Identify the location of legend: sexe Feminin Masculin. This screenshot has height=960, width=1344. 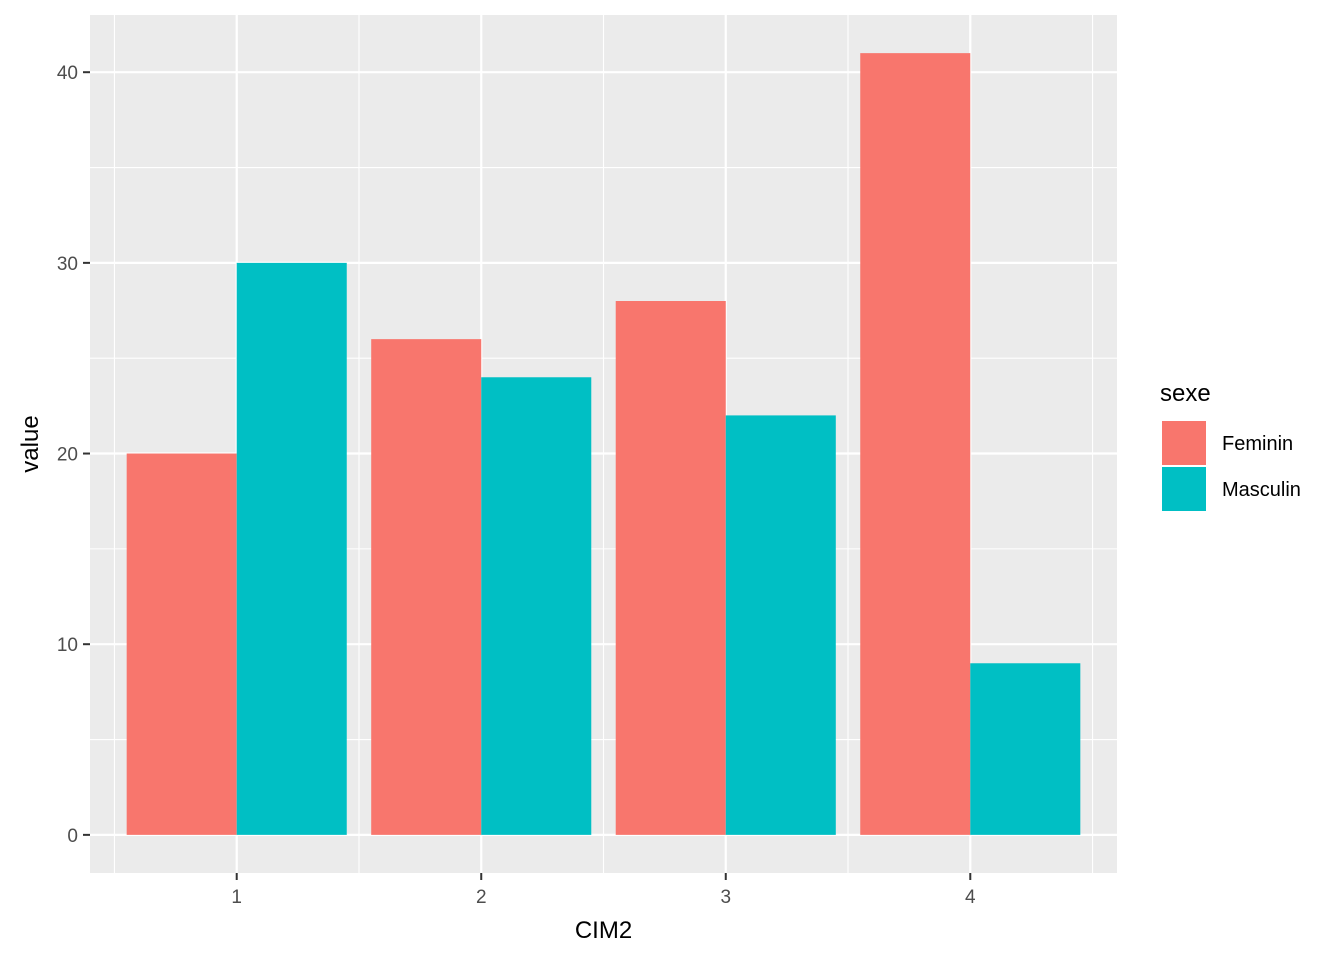
(1230, 445).